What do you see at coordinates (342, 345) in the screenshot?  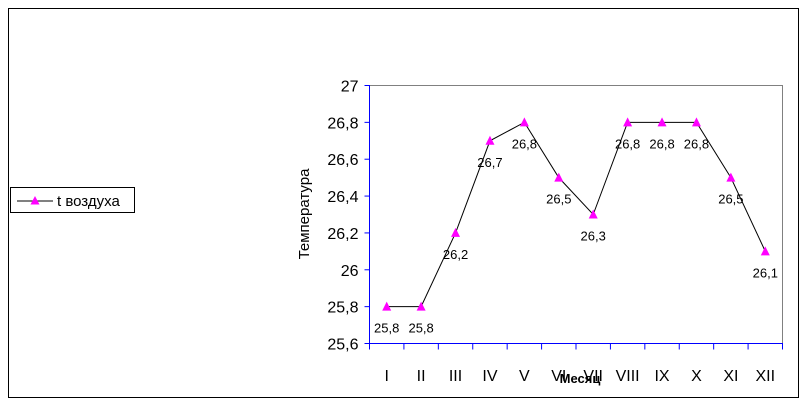 I see `y-tick-label: 25,6` at bounding box center [342, 345].